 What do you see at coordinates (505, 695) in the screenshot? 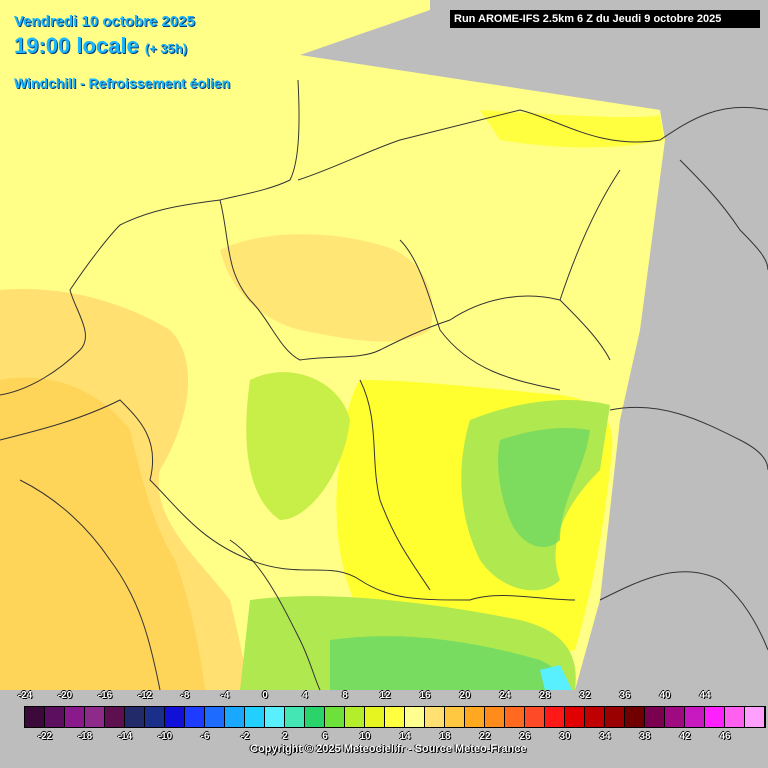
I see `legend-top-label: 24` at bounding box center [505, 695].